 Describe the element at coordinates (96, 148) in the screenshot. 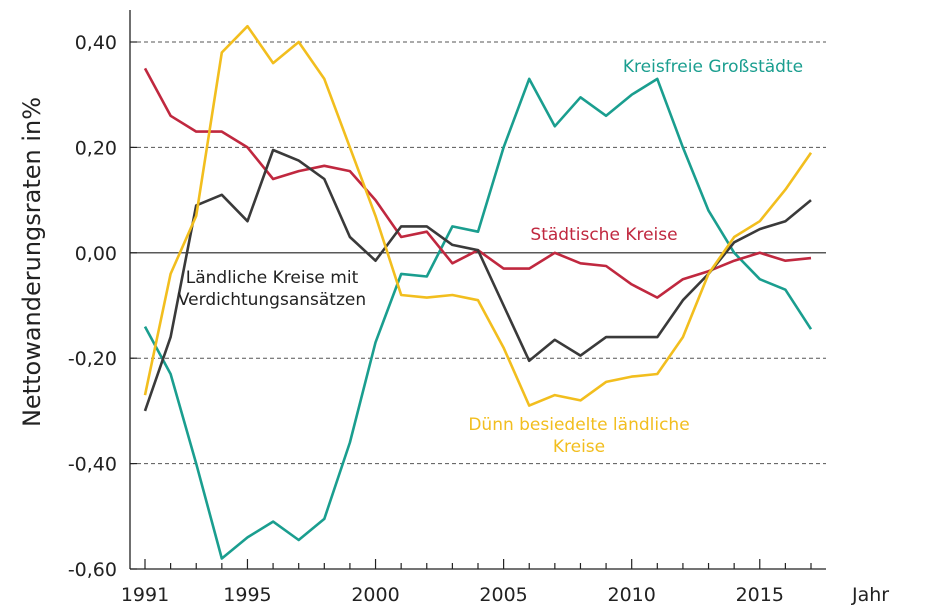

I see `y-tick-label: 0,20` at that location.